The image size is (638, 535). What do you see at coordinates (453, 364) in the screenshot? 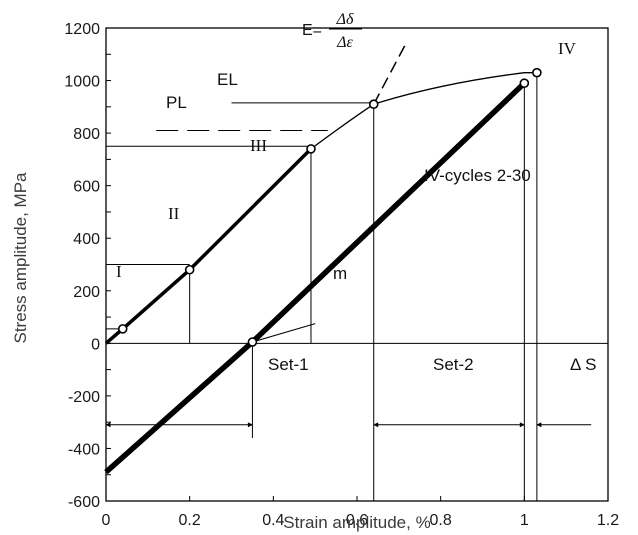
I see `annotation-set2: Set-2` at bounding box center [453, 364].